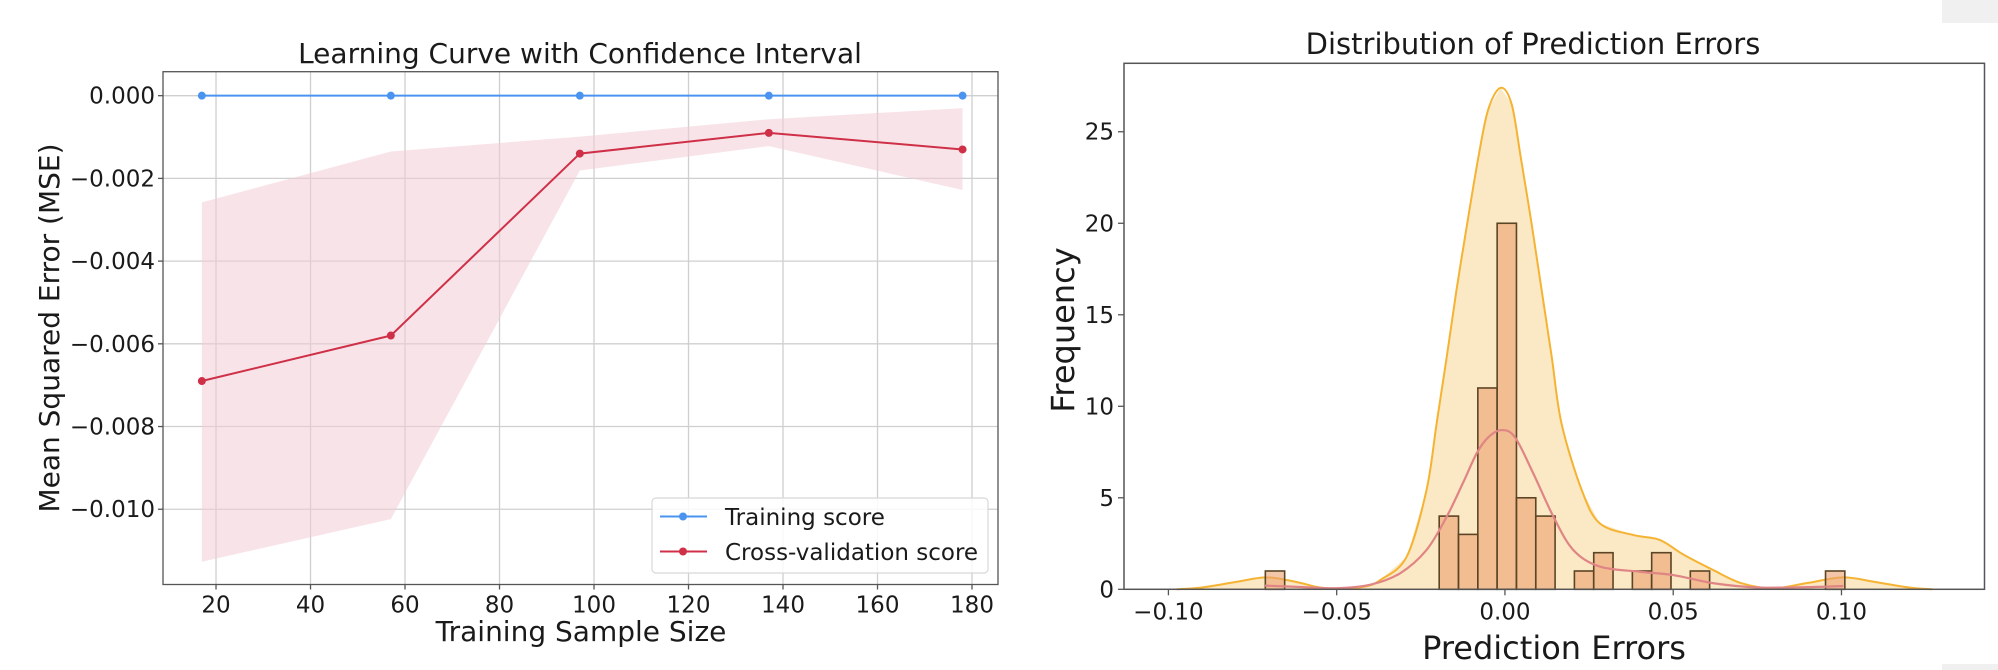 The height and width of the screenshot is (670, 1998). What do you see at coordinates (1106, 590) in the screenshot?
I see `y-tick-label: 0` at bounding box center [1106, 590].